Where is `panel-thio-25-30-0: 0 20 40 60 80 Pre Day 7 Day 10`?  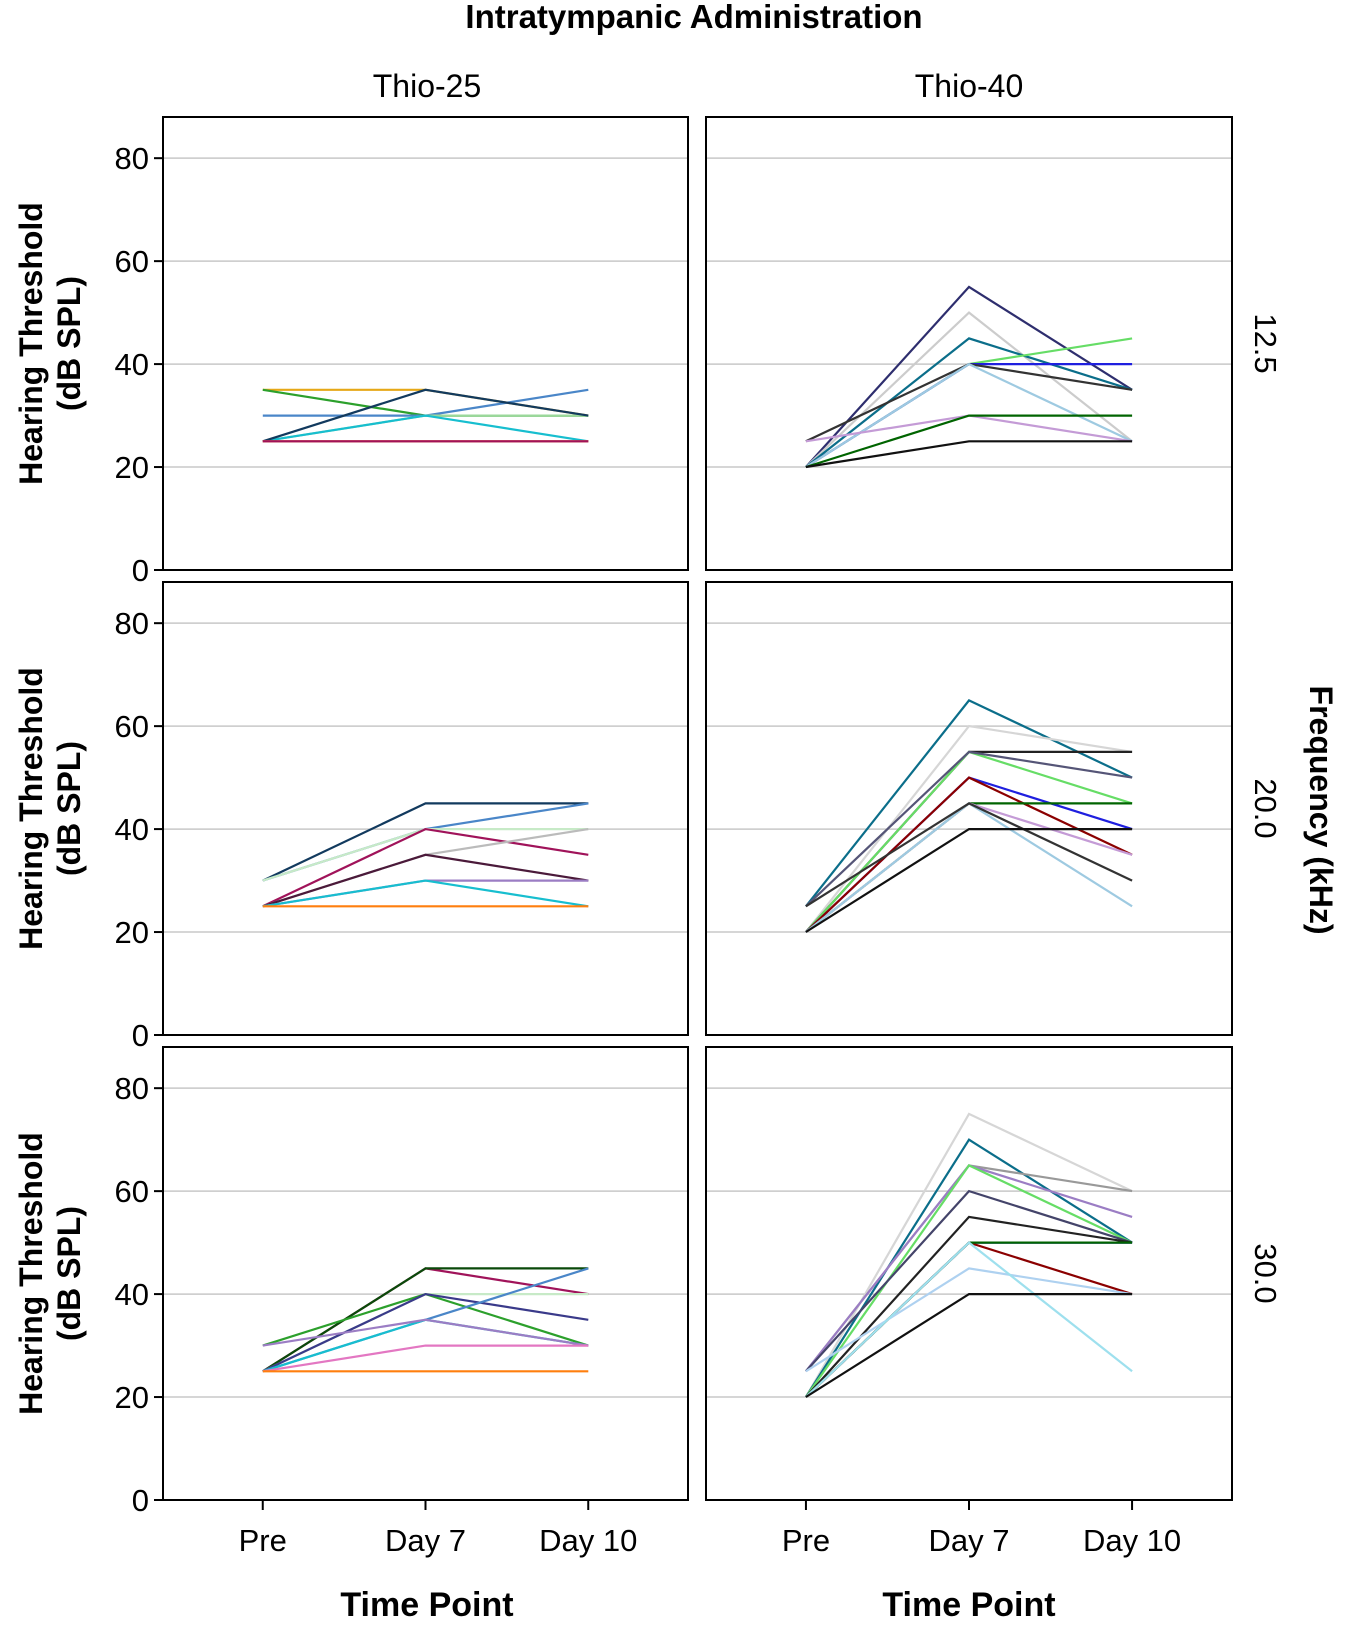 panel-thio-25-30-0: 0 20 40 60 80 Pre Day 7 Day 10 is located at coordinates (402, 1302).